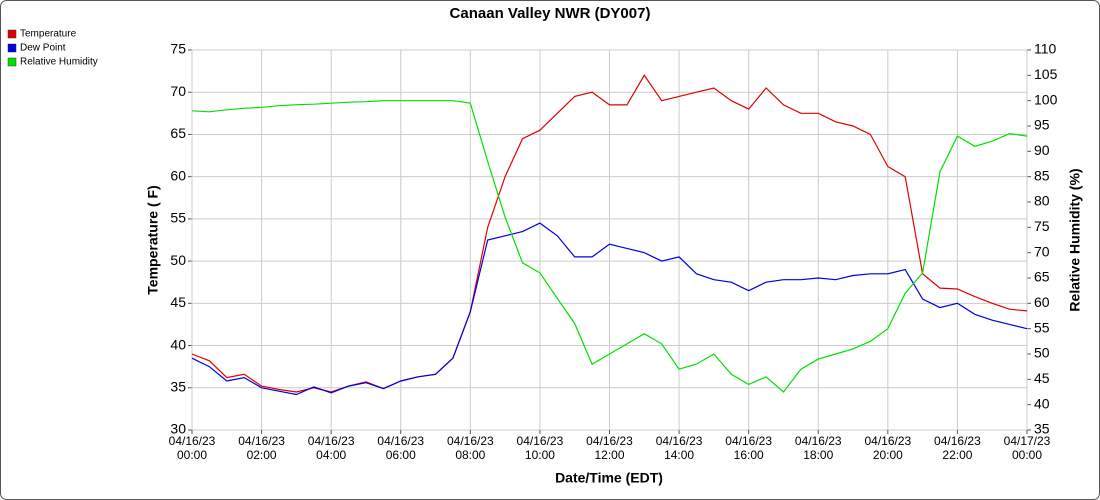 The width and height of the screenshot is (1100, 500). I want to click on y2-tick-label: 105, so click(1046, 74).